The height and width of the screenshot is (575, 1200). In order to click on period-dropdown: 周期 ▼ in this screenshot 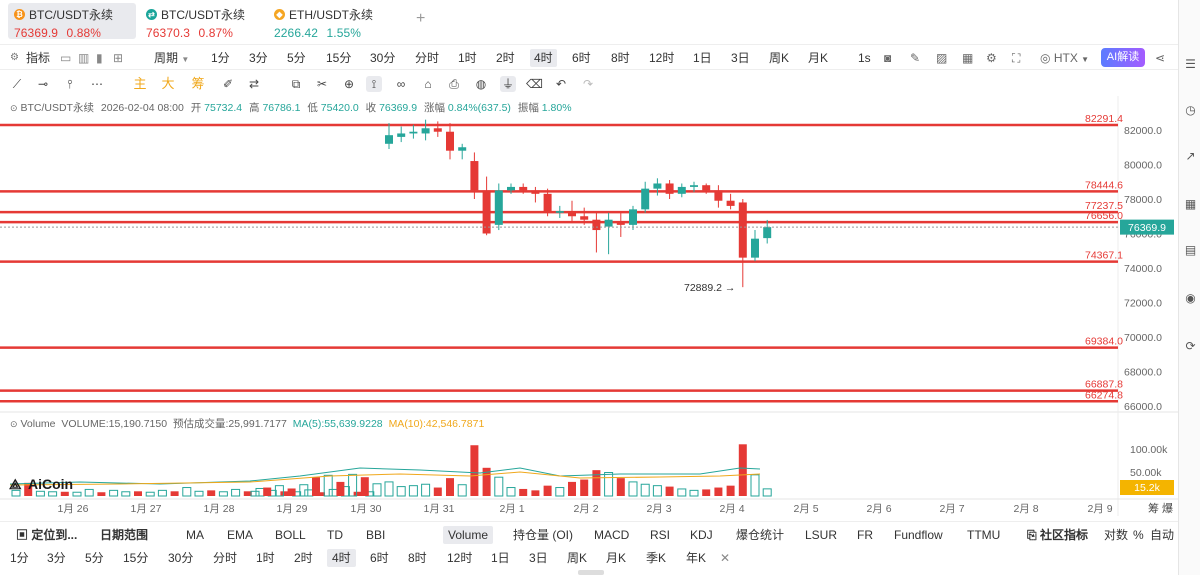, I will do `click(171, 58)`.